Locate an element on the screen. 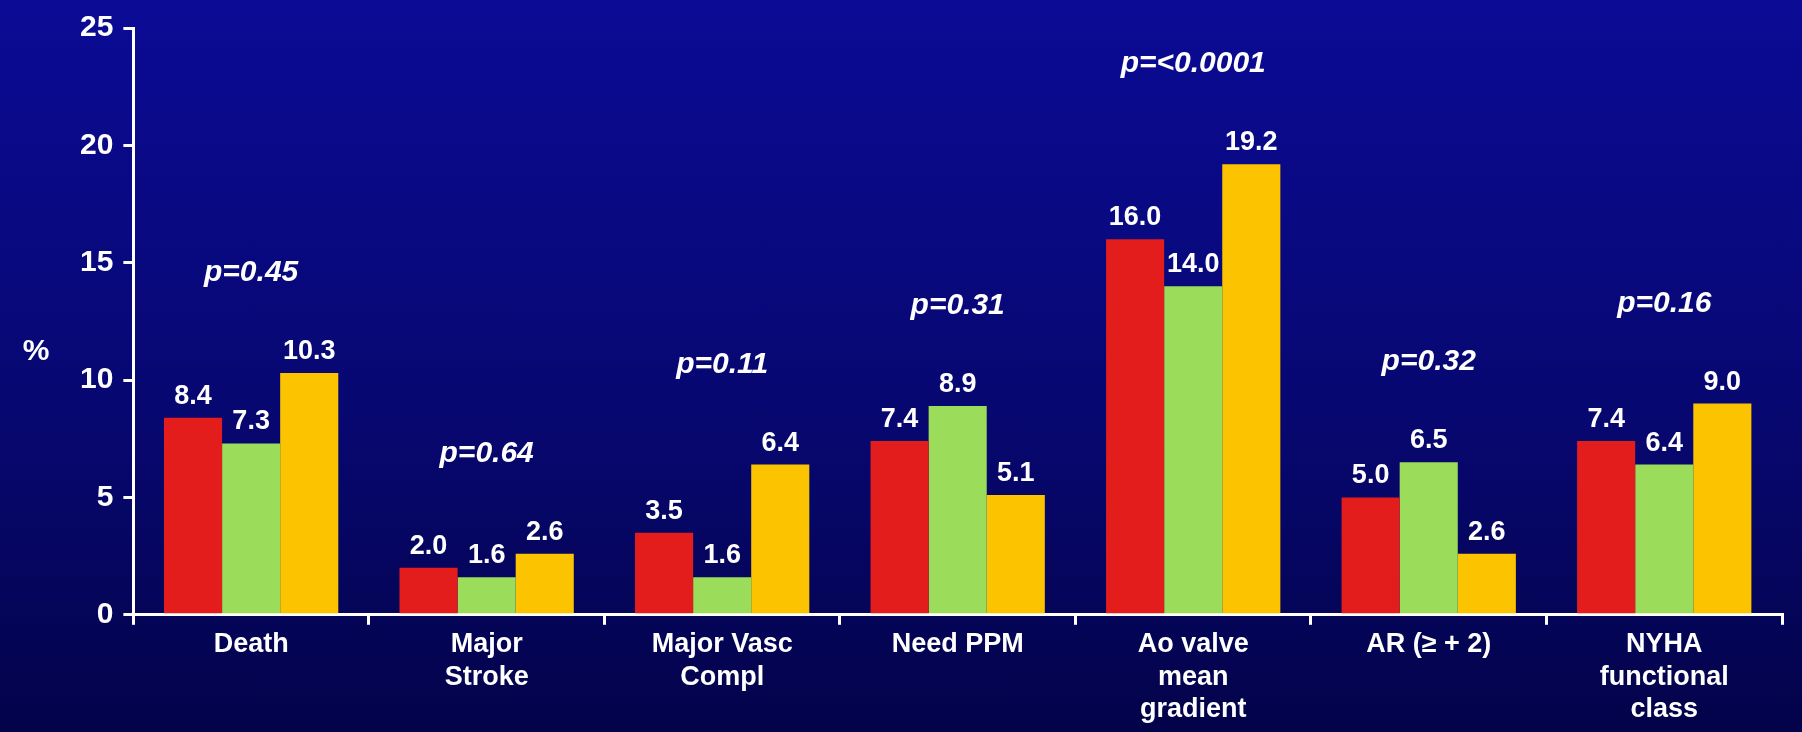 The image size is (1802, 732). x-tick-label: Need PPM is located at coordinates (957, 643).